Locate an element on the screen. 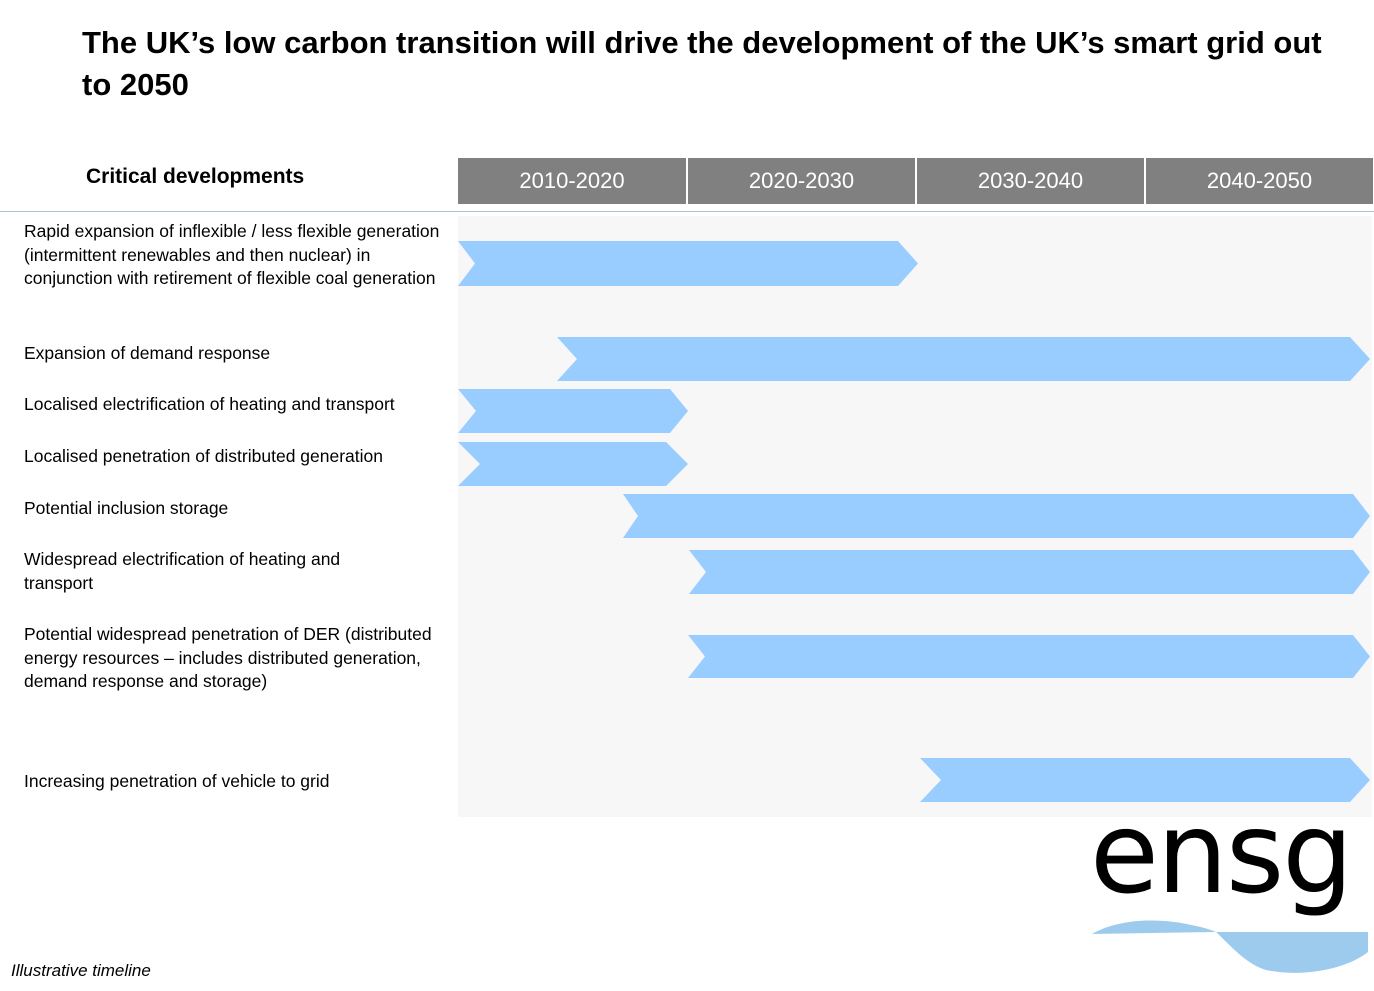  footnote: Illustrative timeline is located at coordinates (81, 970).